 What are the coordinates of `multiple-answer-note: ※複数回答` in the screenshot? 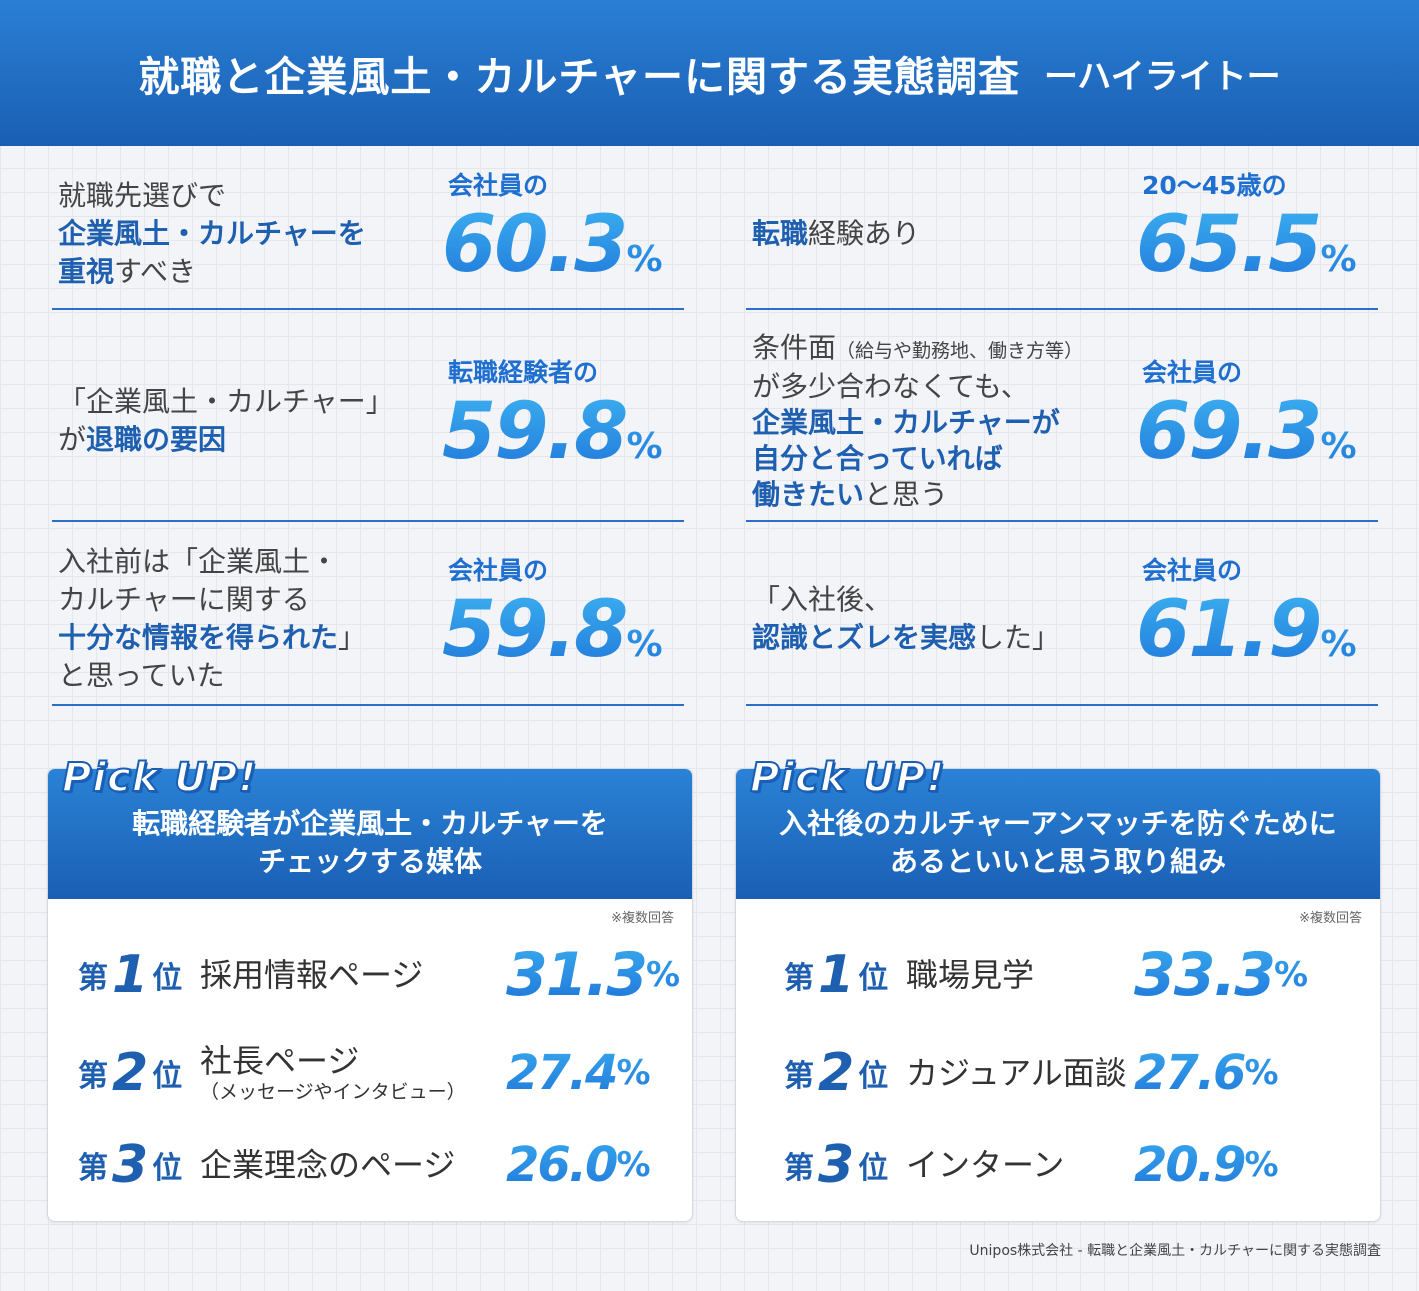 It's located at (642, 918).